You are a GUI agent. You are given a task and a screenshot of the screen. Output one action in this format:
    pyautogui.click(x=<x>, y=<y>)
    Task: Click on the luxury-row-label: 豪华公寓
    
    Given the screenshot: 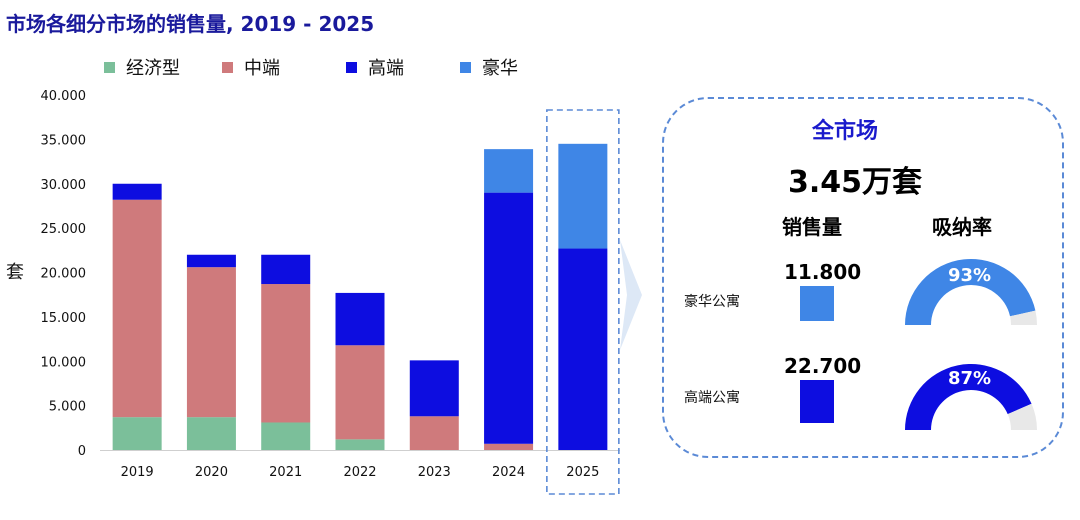 What is the action you would take?
    pyautogui.click(x=712, y=302)
    